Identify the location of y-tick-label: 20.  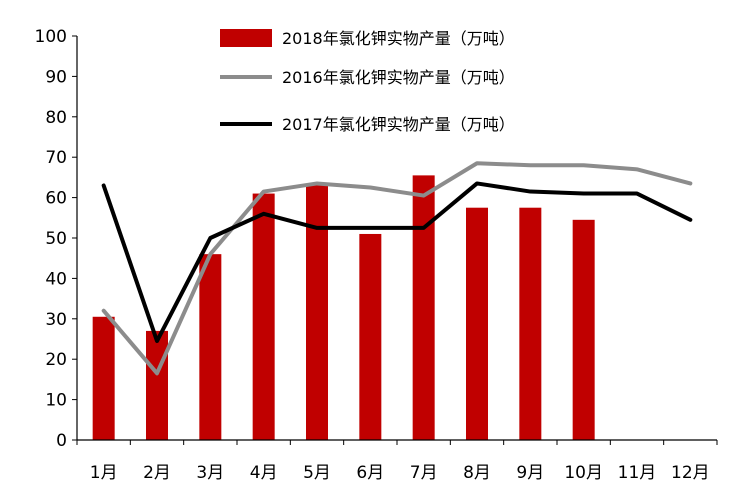
(56, 360).